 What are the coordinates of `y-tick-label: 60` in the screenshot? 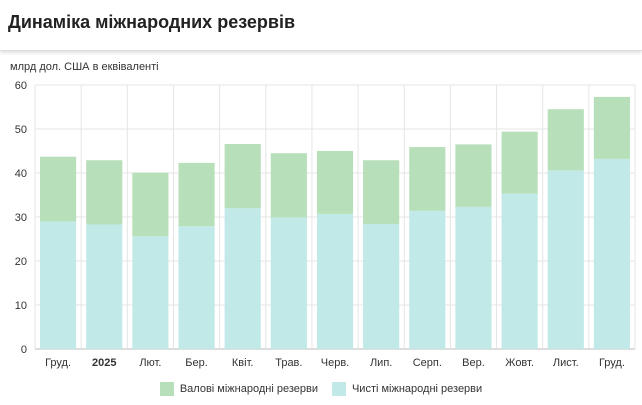 It's located at (21, 86).